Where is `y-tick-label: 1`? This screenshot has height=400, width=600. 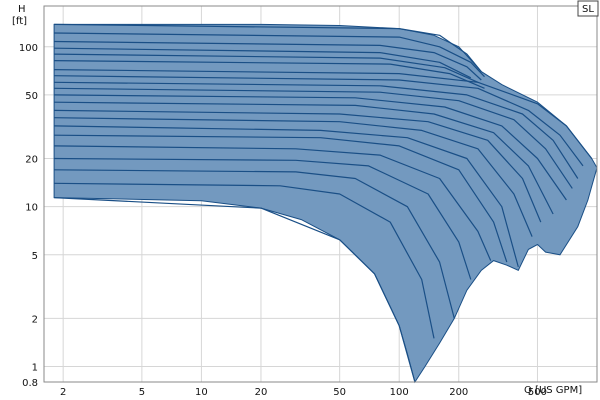 y-tick-label: 1 is located at coordinates (35, 368).